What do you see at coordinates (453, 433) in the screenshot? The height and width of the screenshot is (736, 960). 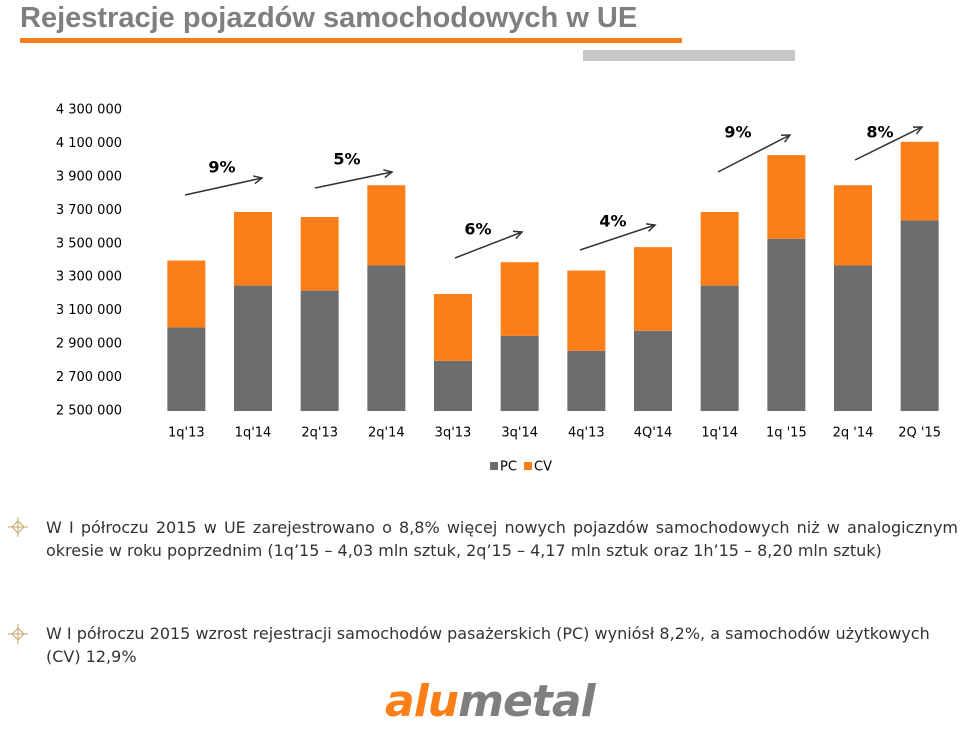 I see `x-tick-label: 3q'13` at bounding box center [453, 433].